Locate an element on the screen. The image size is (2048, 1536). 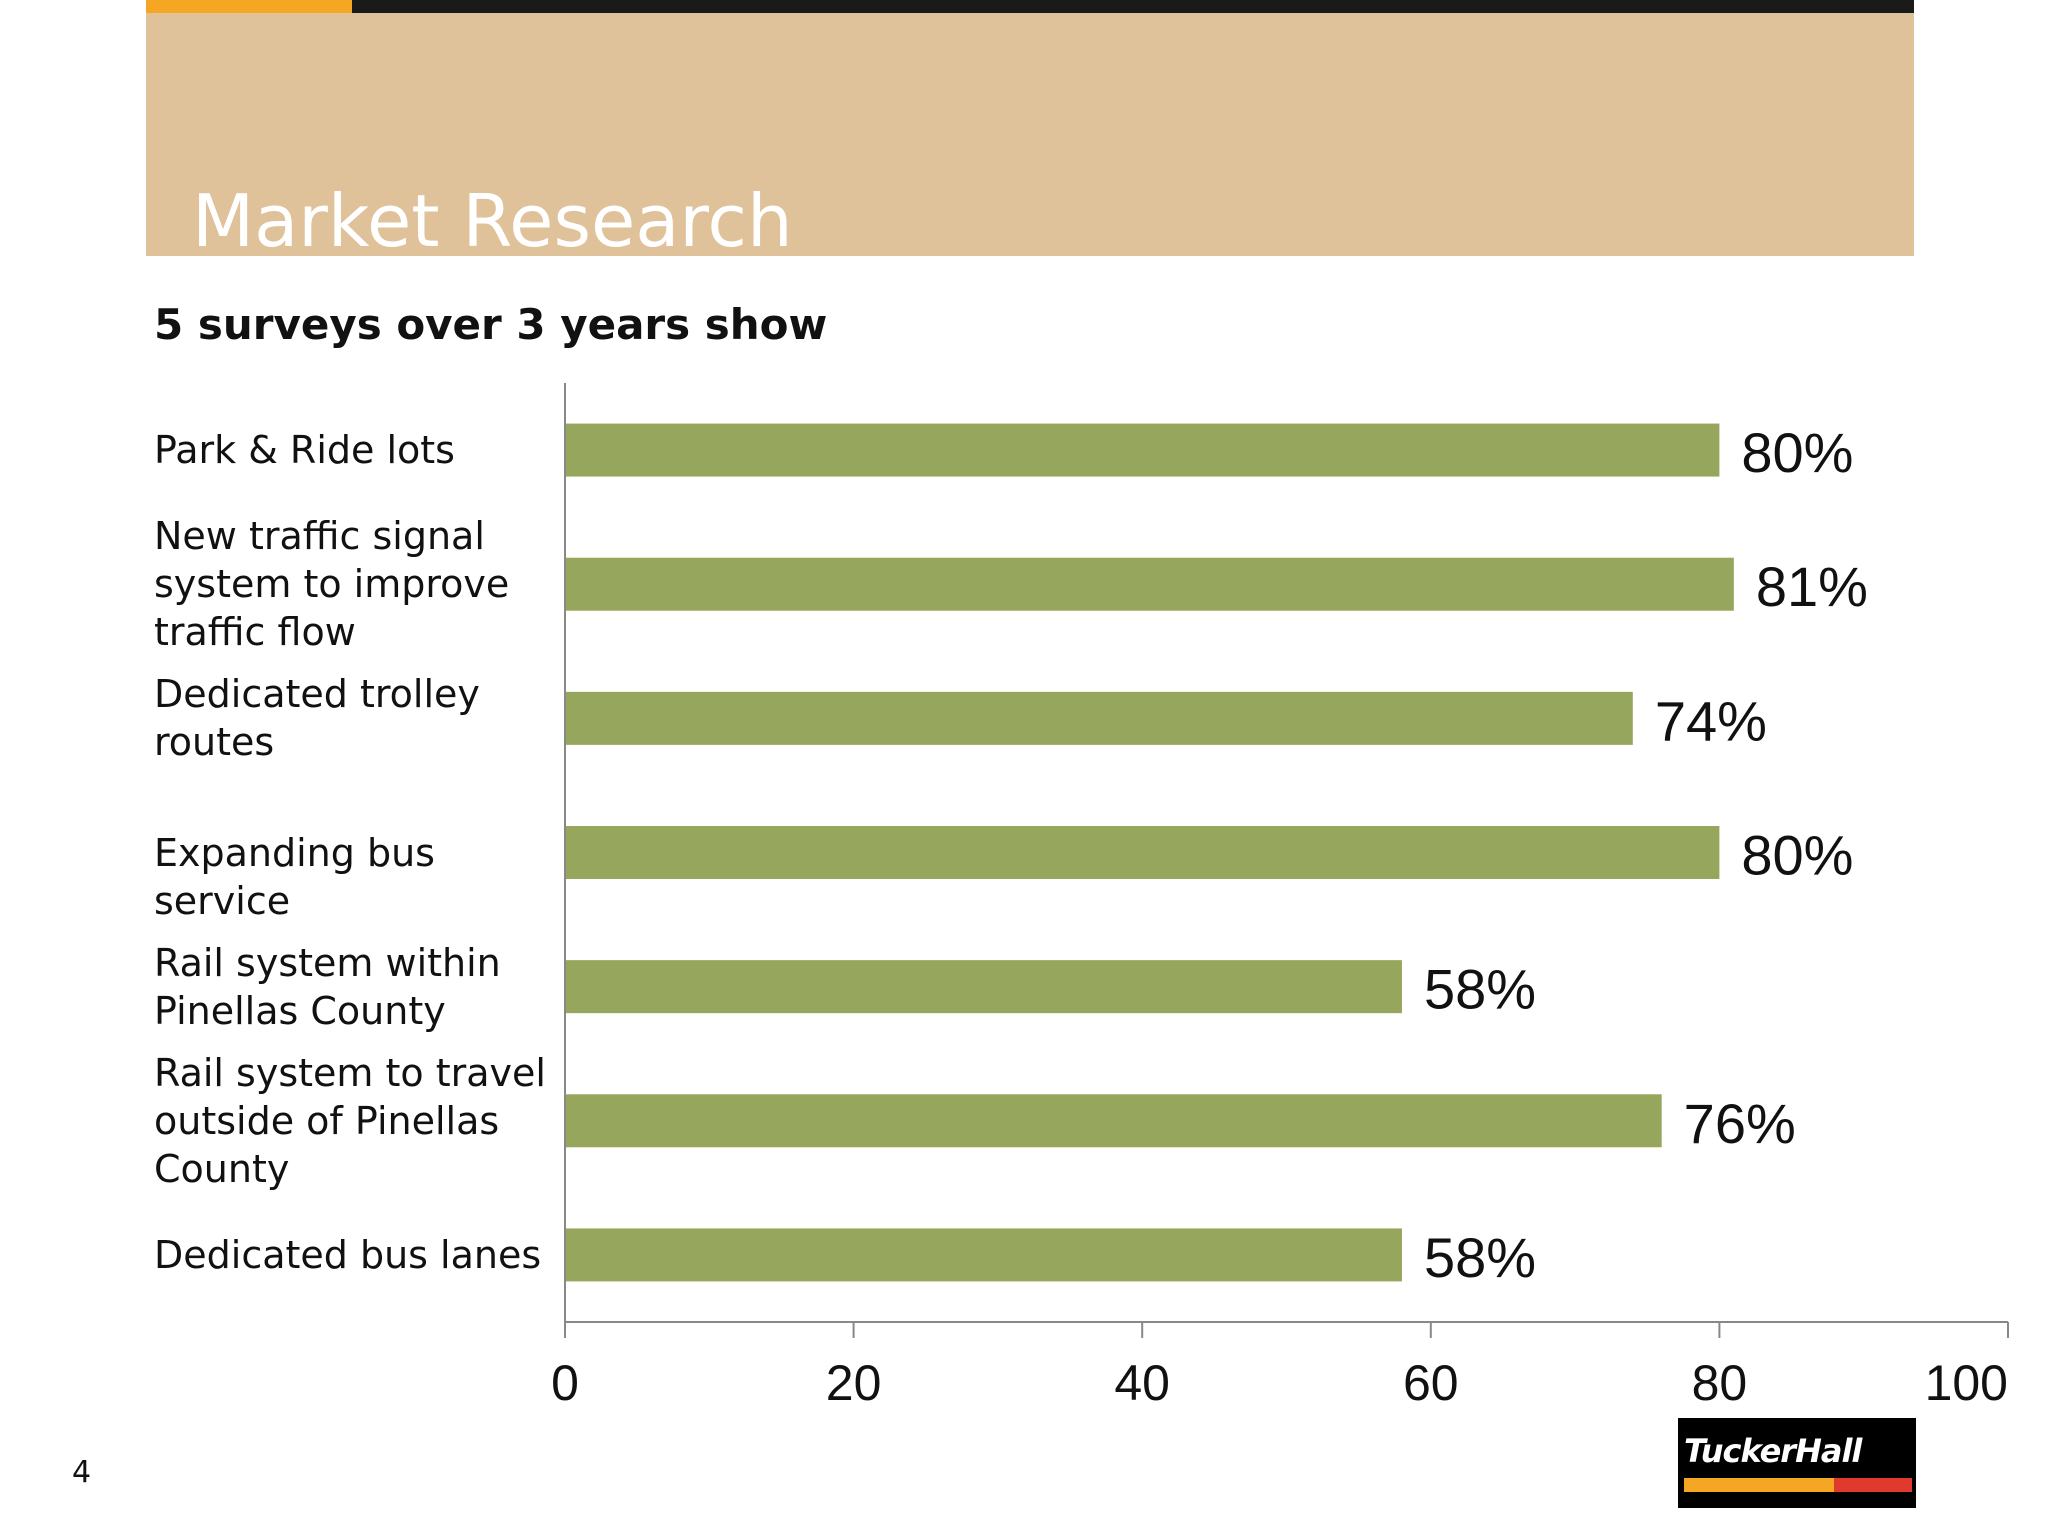
x-tick-label: 40 is located at coordinates (1142, 1383).